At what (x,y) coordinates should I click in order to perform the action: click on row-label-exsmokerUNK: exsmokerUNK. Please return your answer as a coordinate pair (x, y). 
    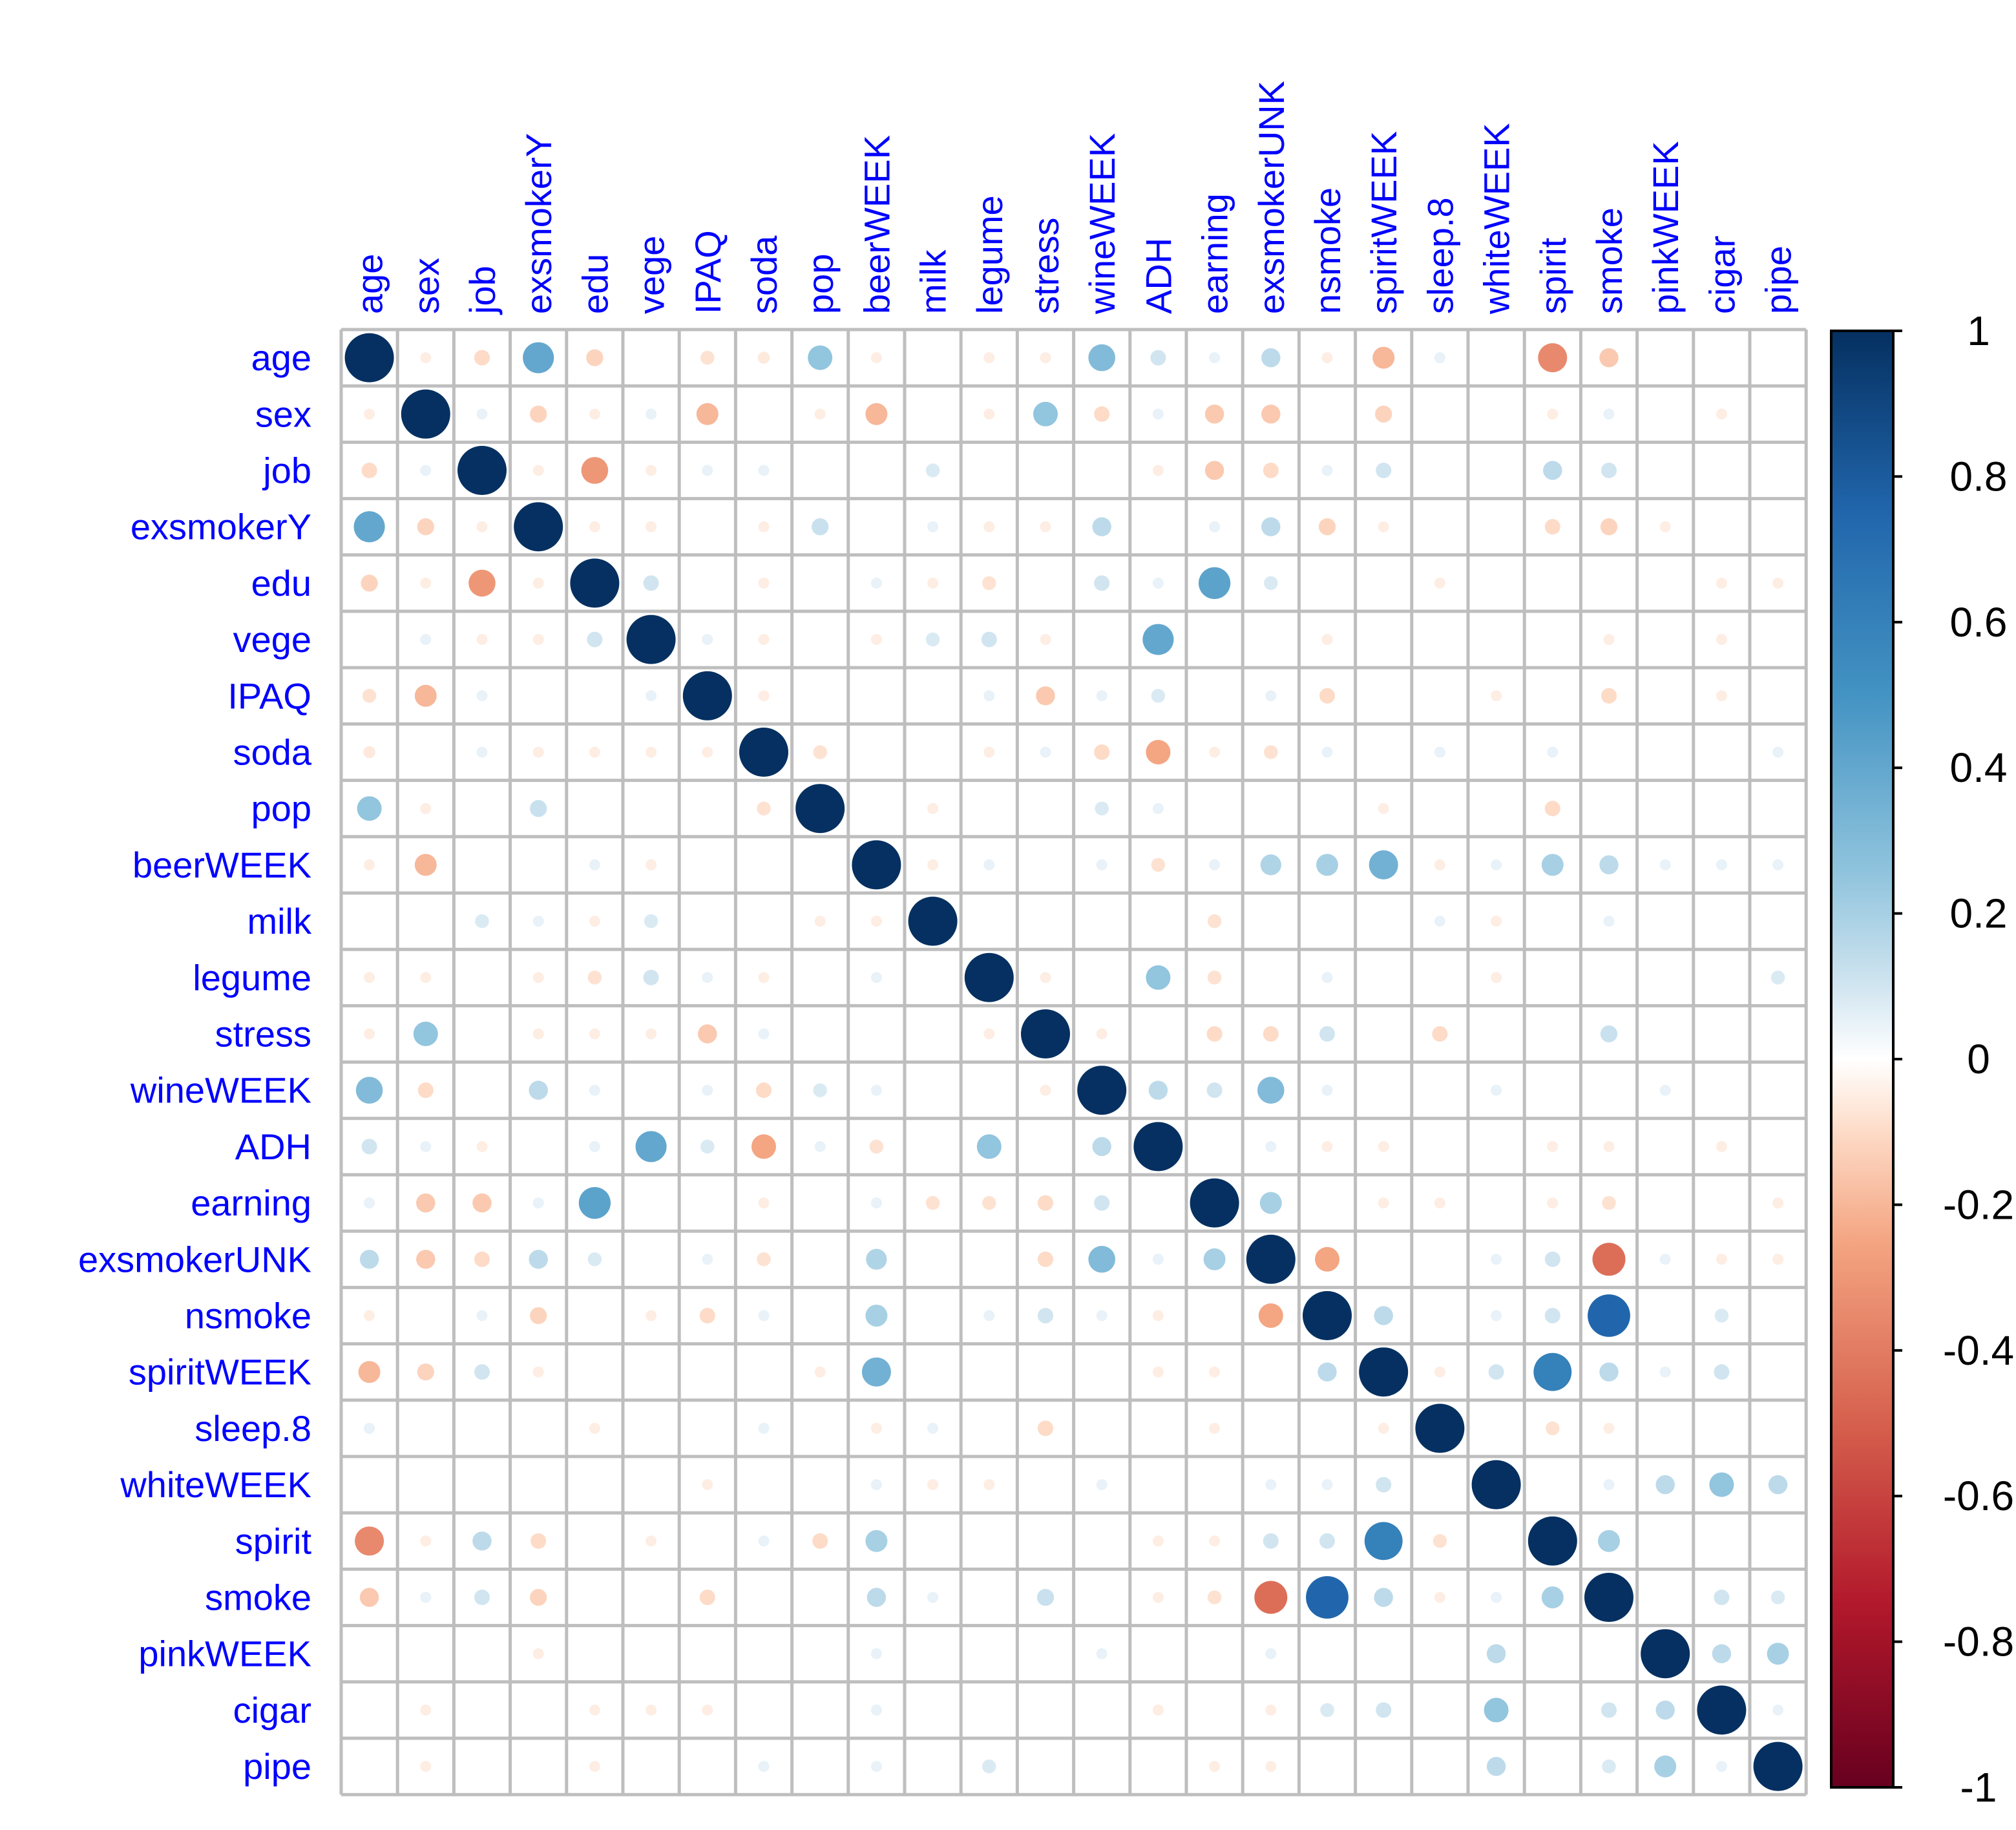
    Looking at the image, I should click on (194, 1259).